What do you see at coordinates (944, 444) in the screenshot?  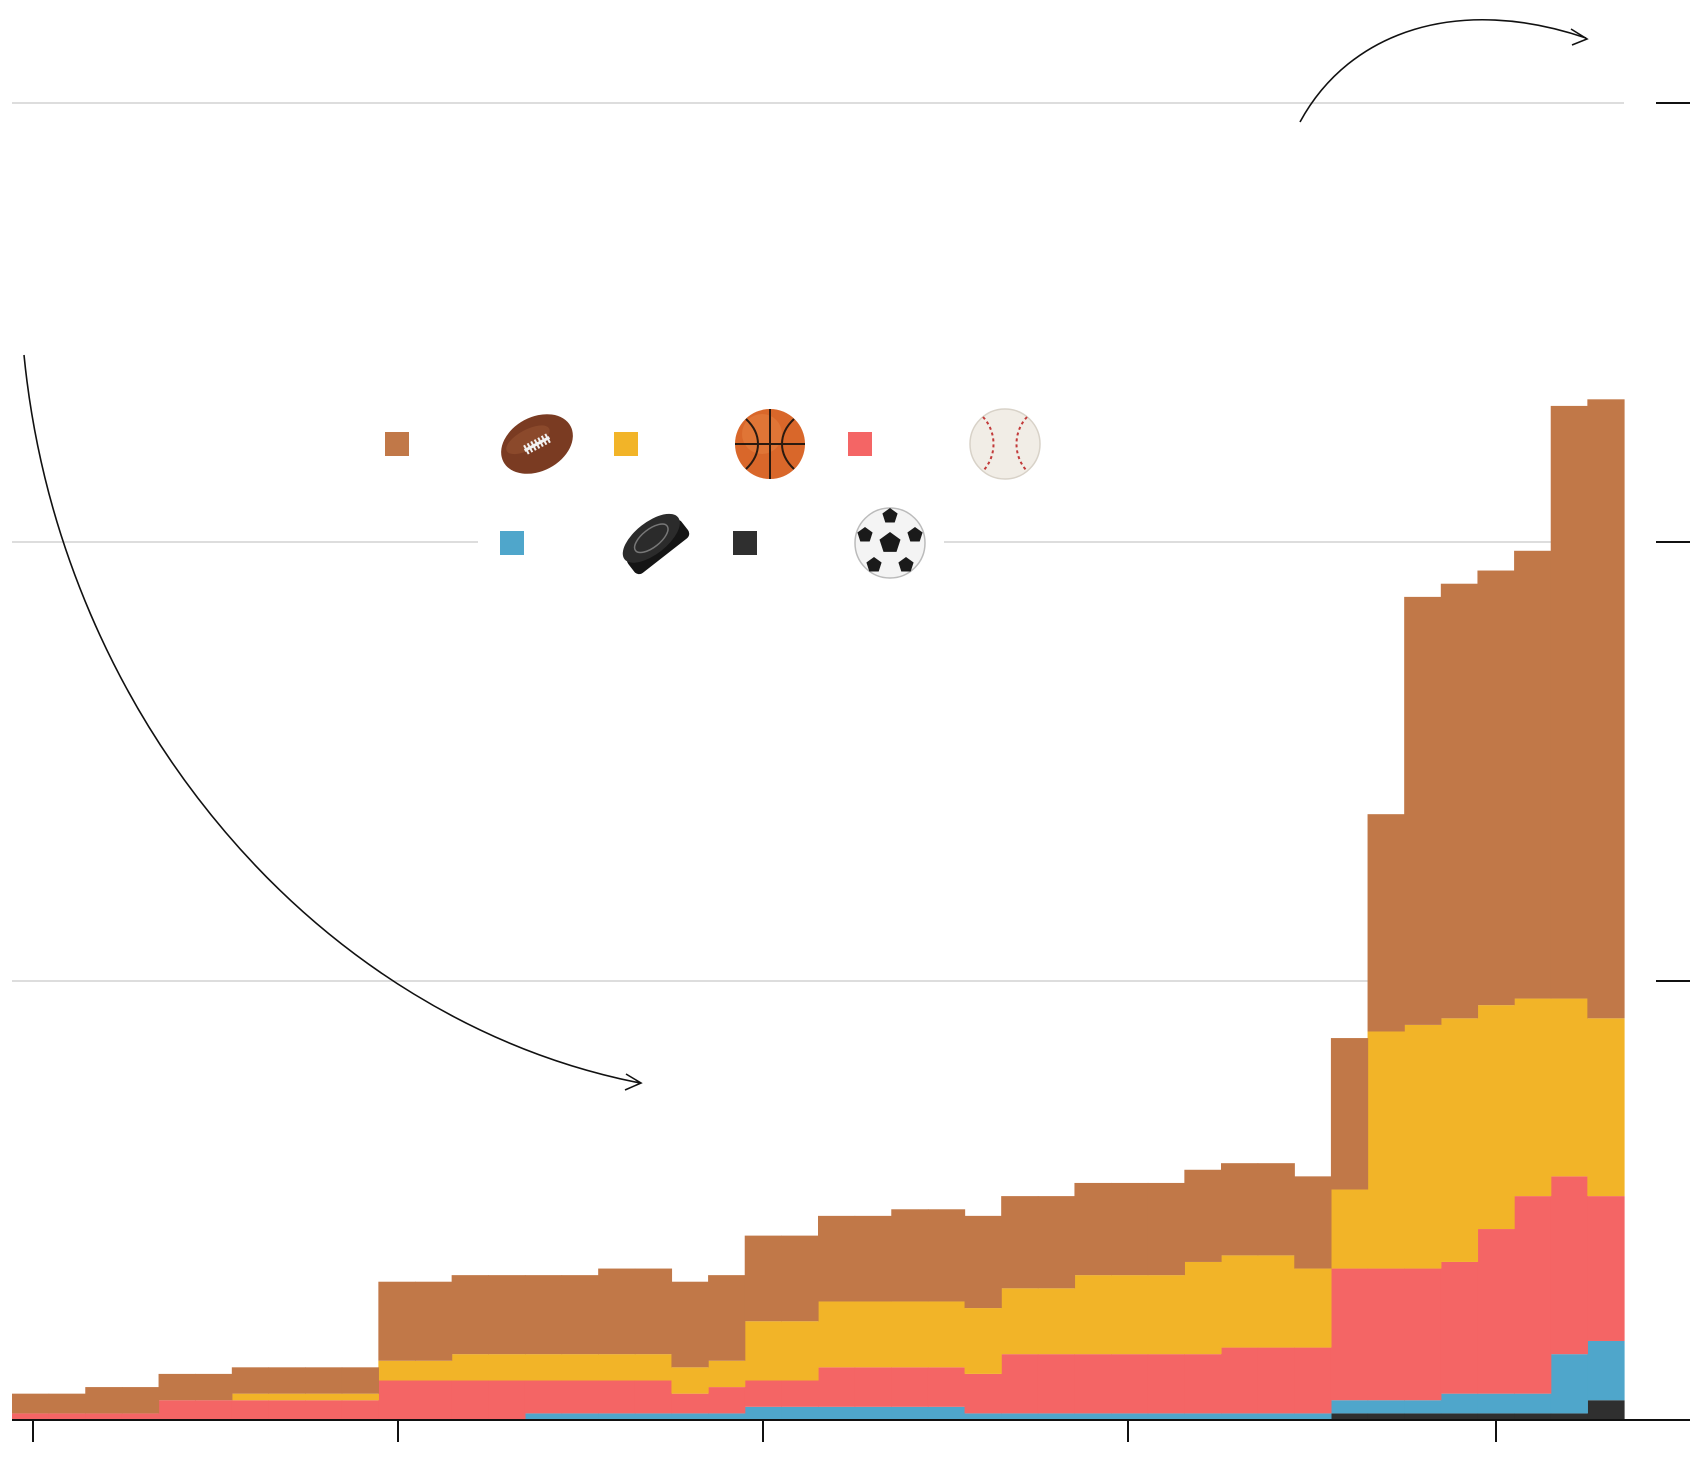 I see `legend-item-baseball` at bounding box center [944, 444].